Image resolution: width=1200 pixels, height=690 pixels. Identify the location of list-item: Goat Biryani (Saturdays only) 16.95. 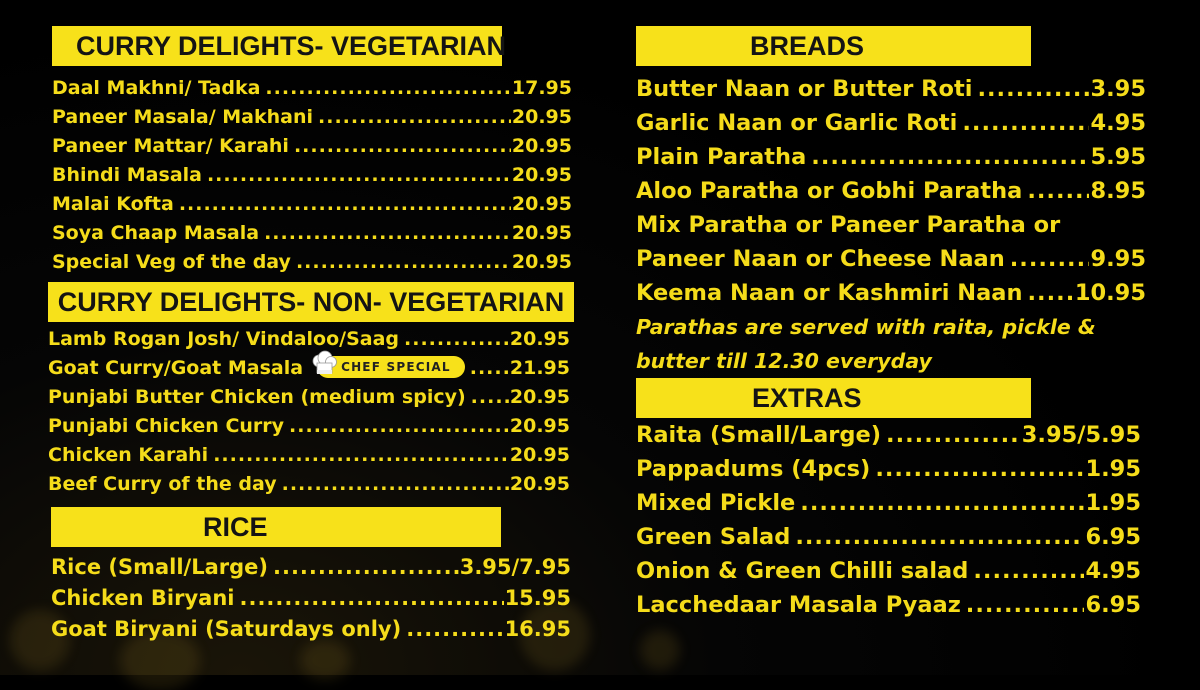
(311, 629).